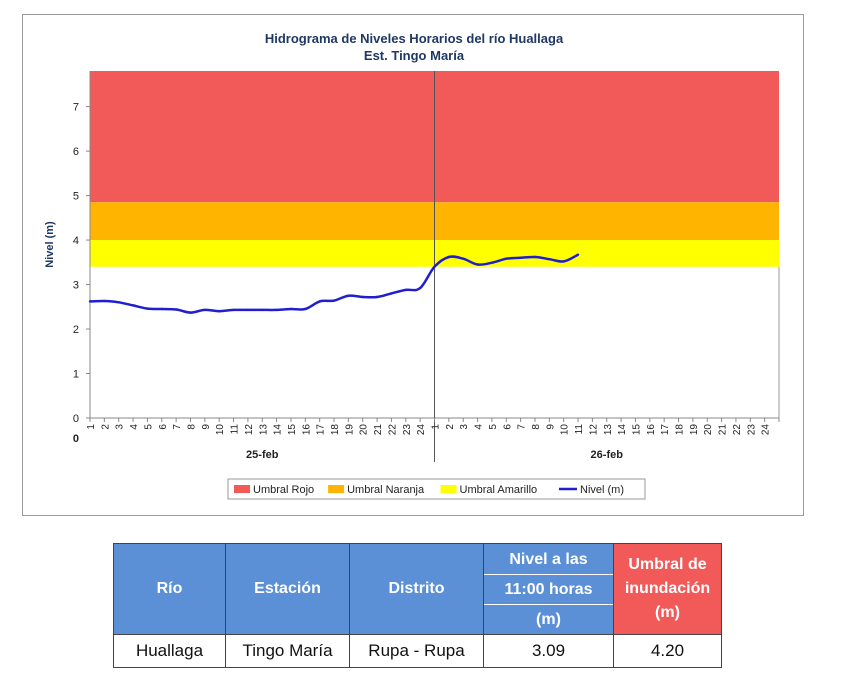 The height and width of the screenshot is (688, 850). Describe the element at coordinates (392, 430) in the screenshot. I see `hour-label-21: 22` at that location.